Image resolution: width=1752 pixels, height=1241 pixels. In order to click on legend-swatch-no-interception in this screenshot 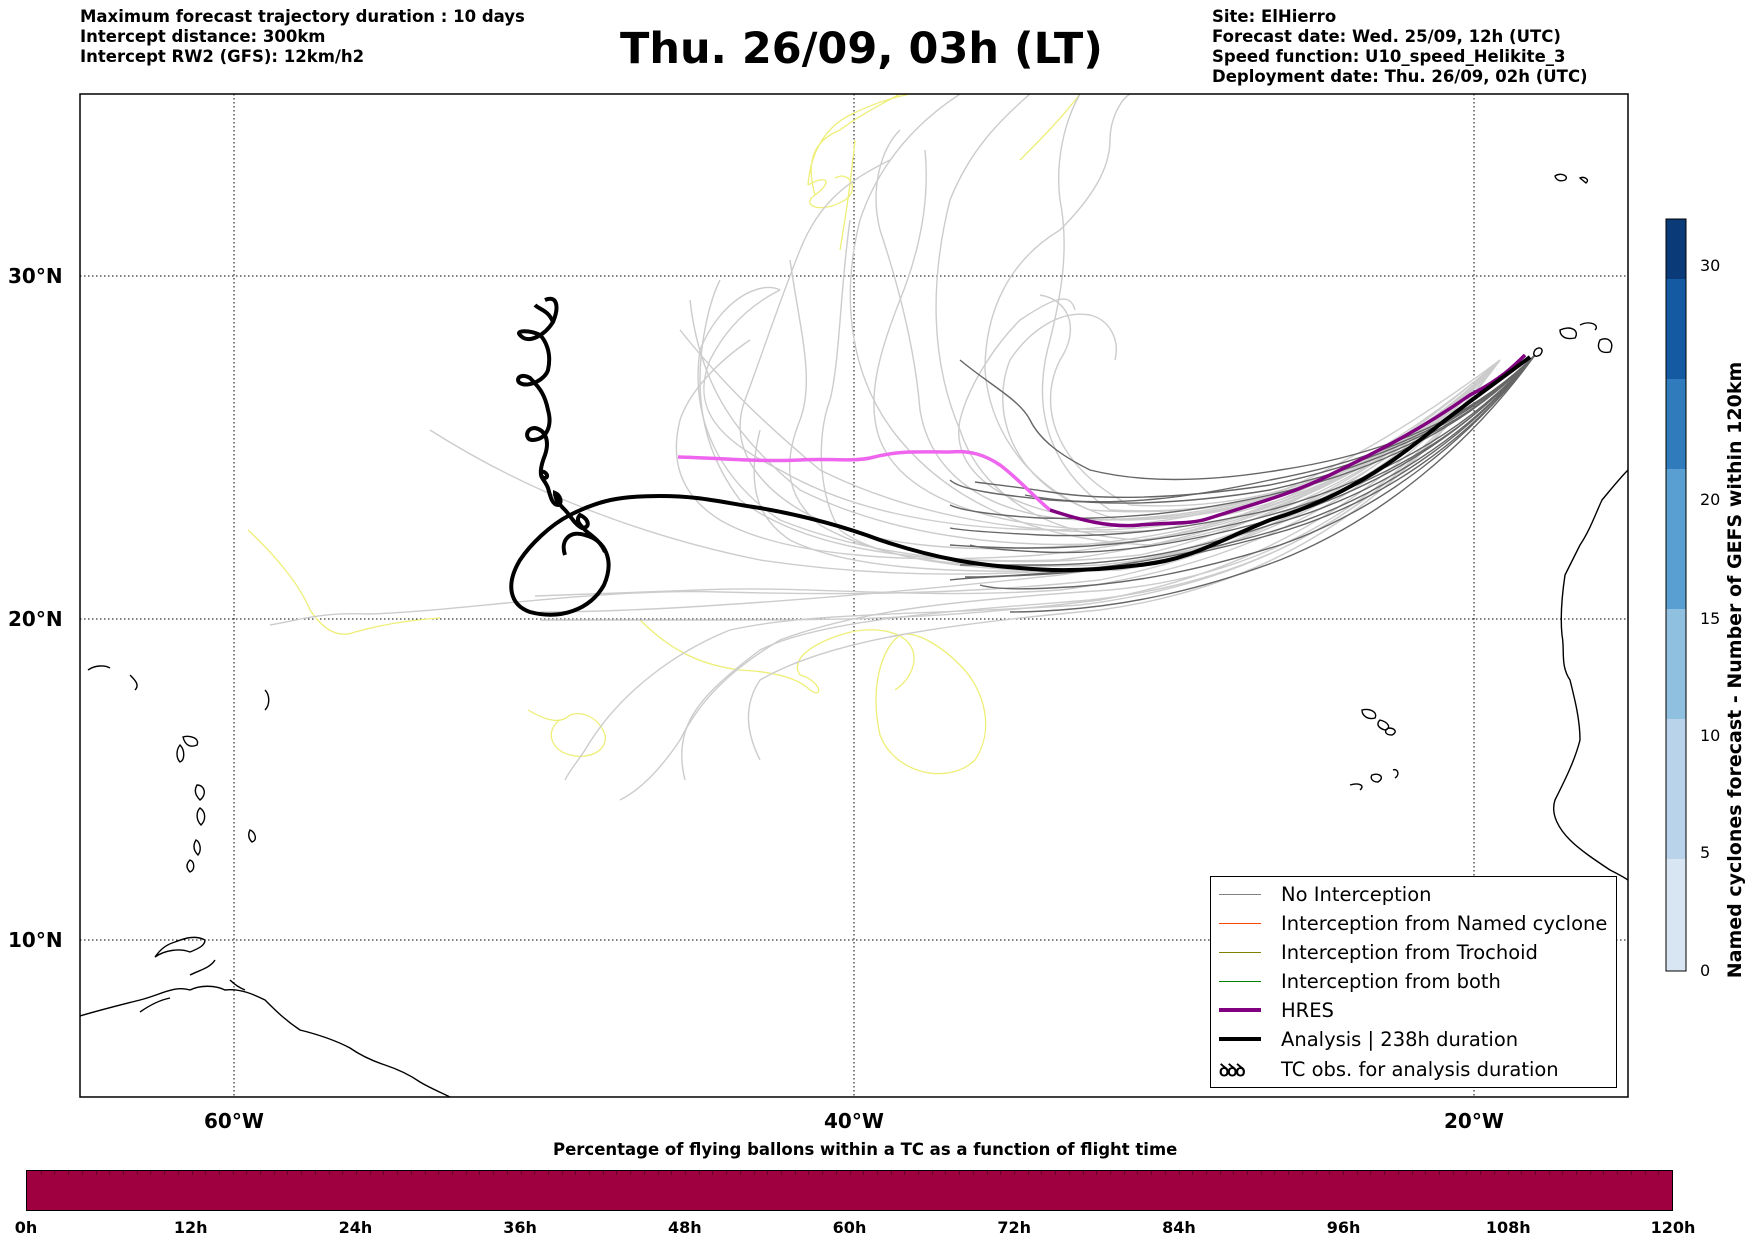, I will do `click(1240, 894)`.